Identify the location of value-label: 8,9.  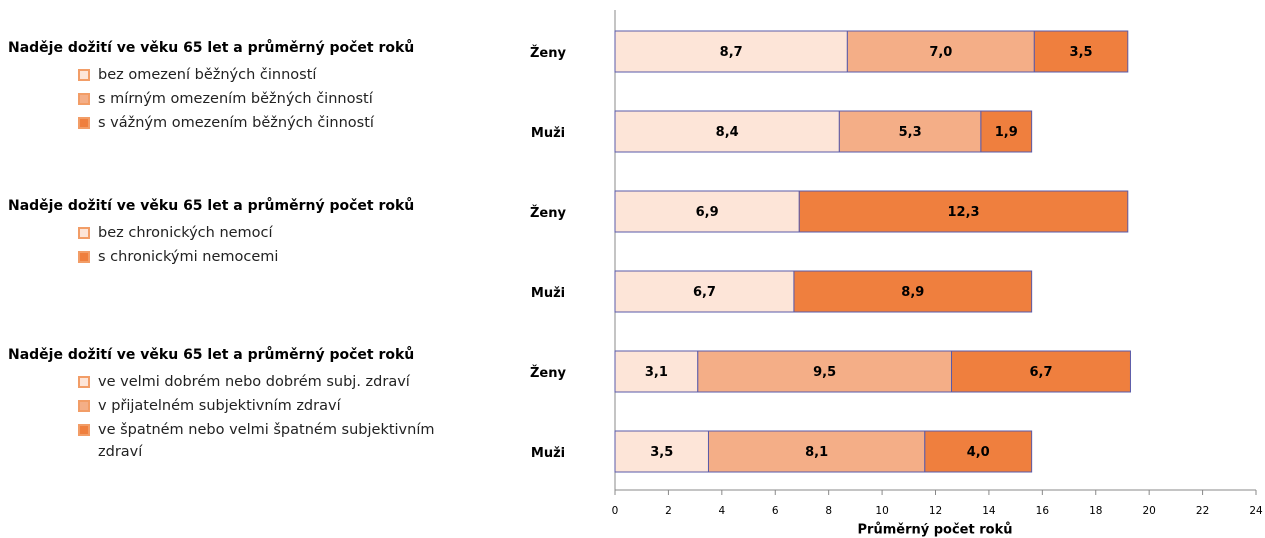
(912, 292).